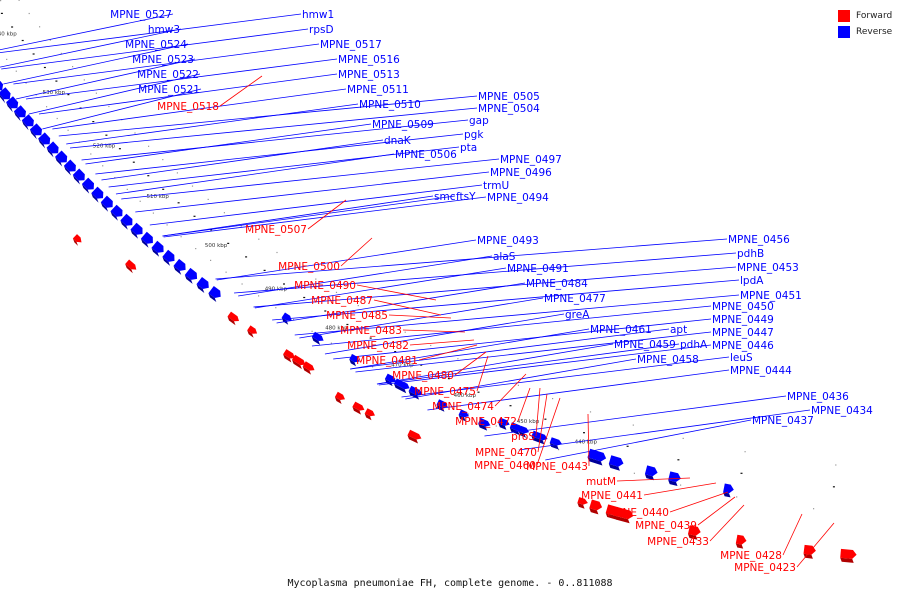 The height and width of the screenshot is (600, 900). What do you see at coordinates (575, 299) in the screenshot?
I see `gene-label: MPNE_0477` at bounding box center [575, 299].